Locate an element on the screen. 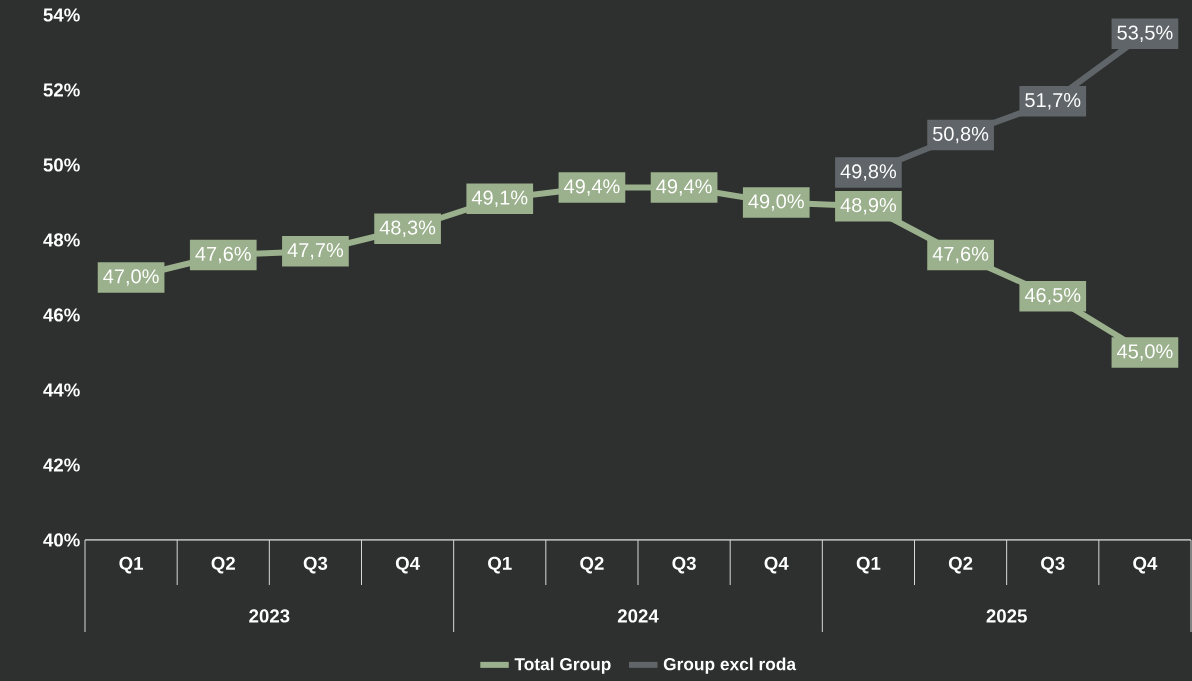 The image size is (1192, 681). y-tick-label: 42% is located at coordinates (61, 465).